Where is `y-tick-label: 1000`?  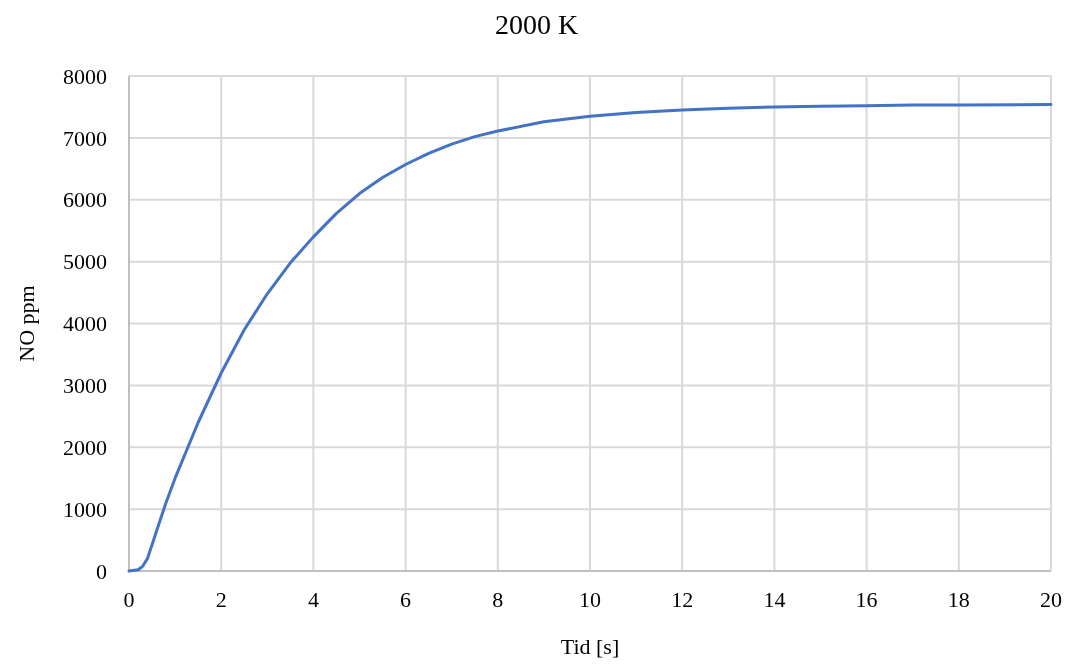 y-tick-label: 1000 is located at coordinates (85, 509).